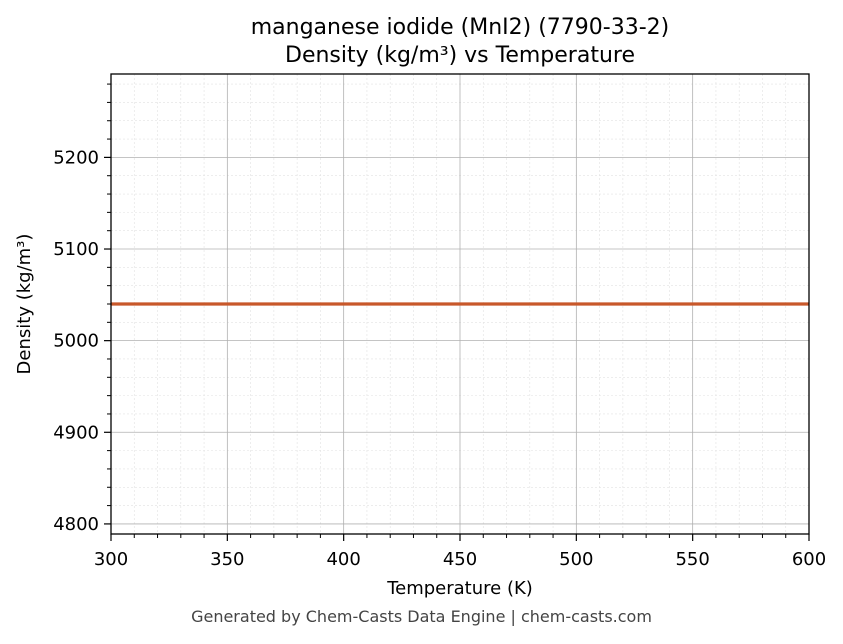  I want to click on x-tick-label: 350, so click(227, 559).